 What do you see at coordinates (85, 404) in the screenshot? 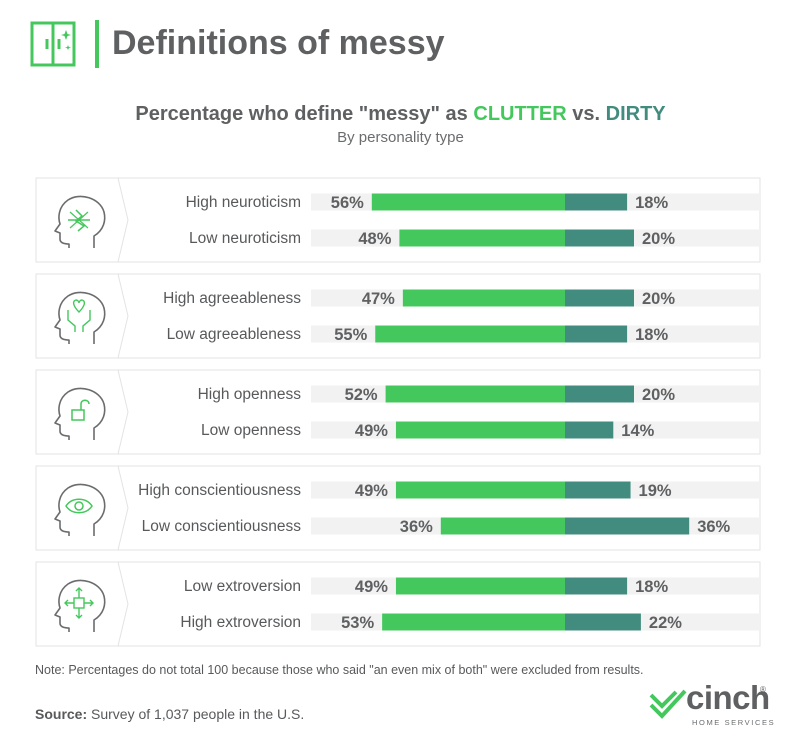
I see `lock-shackle` at bounding box center [85, 404].